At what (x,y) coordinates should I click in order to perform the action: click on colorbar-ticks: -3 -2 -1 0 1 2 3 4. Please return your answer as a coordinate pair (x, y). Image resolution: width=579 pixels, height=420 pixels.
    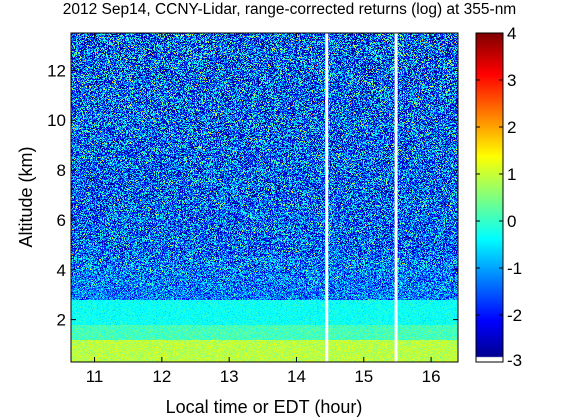
    Looking at the image, I should click on (499, 197).